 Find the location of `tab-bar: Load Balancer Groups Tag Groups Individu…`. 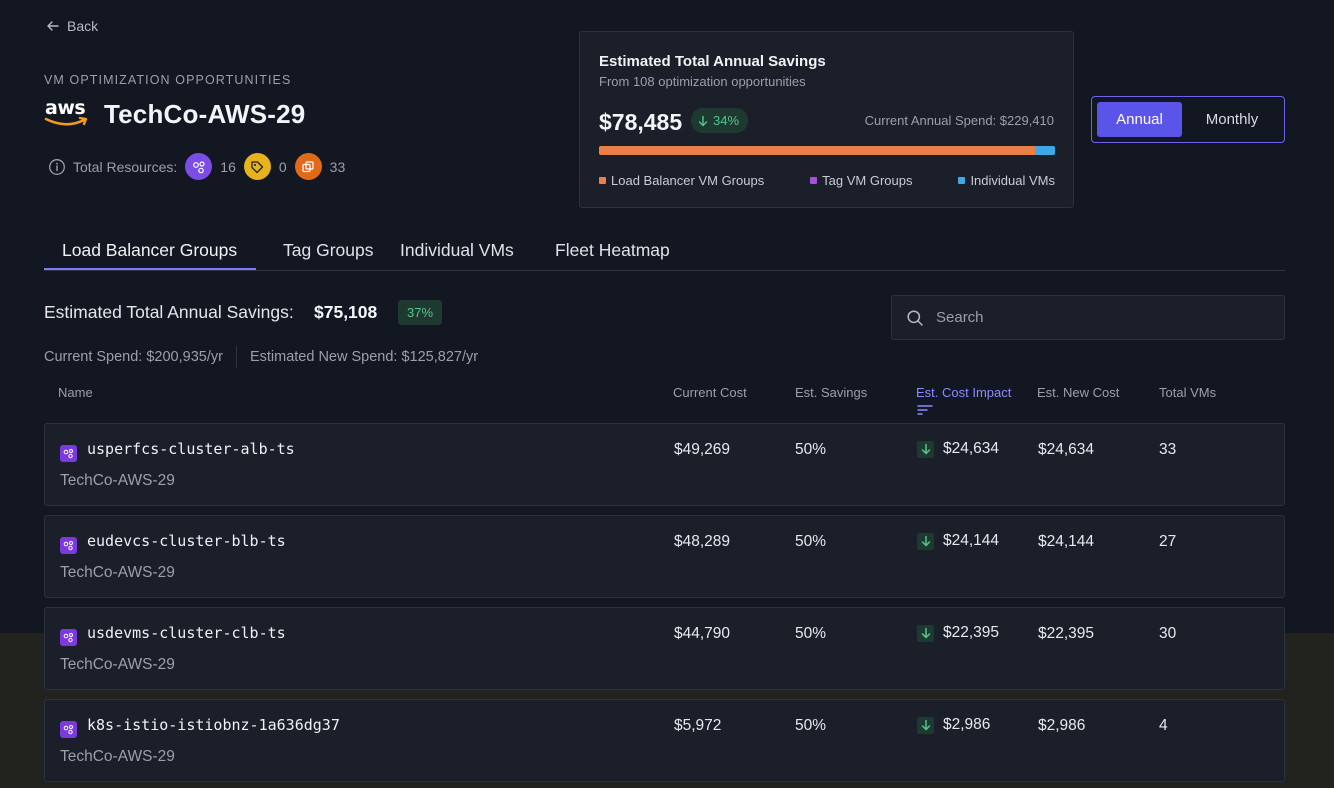

tab-bar: Load Balancer Groups Tag Groups Individu… is located at coordinates (664, 251).